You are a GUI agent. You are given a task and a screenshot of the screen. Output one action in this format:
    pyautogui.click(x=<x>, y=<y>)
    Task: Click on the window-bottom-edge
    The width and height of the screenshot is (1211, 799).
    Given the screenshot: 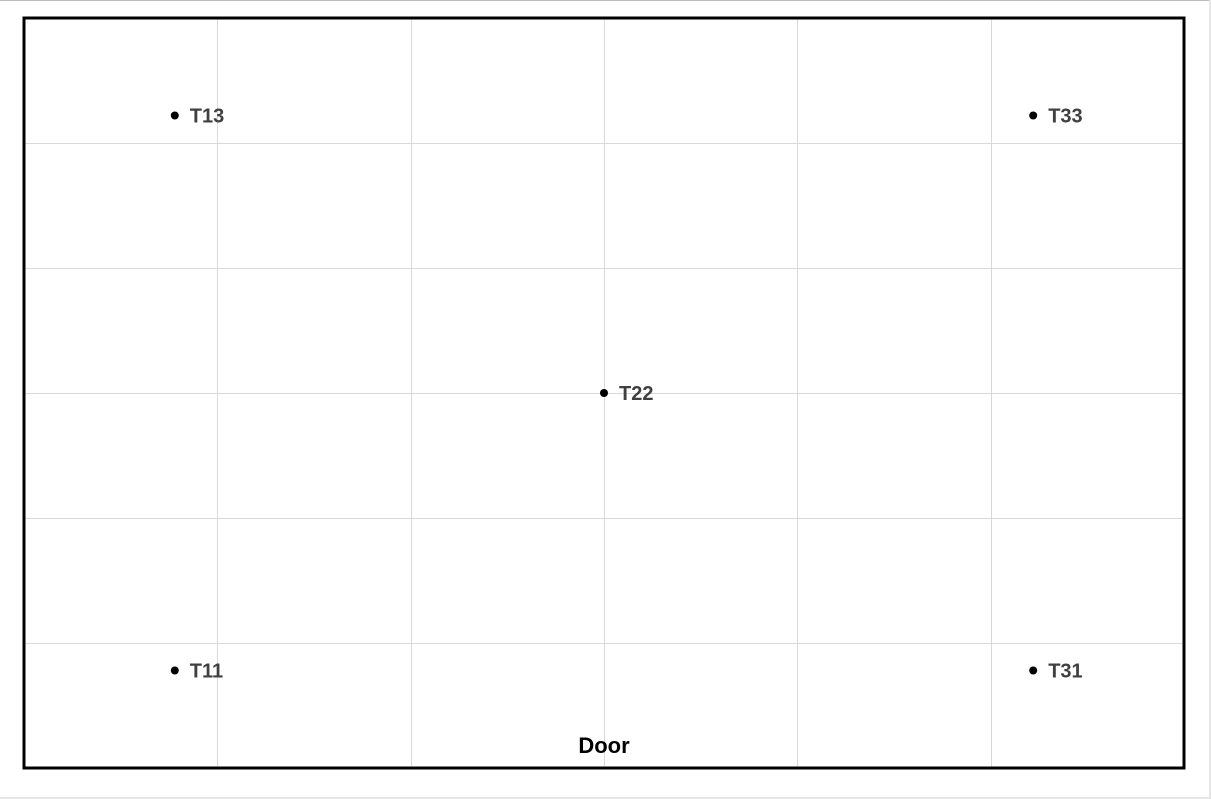 What is the action you would take?
    pyautogui.click(x=605, y=798)
    